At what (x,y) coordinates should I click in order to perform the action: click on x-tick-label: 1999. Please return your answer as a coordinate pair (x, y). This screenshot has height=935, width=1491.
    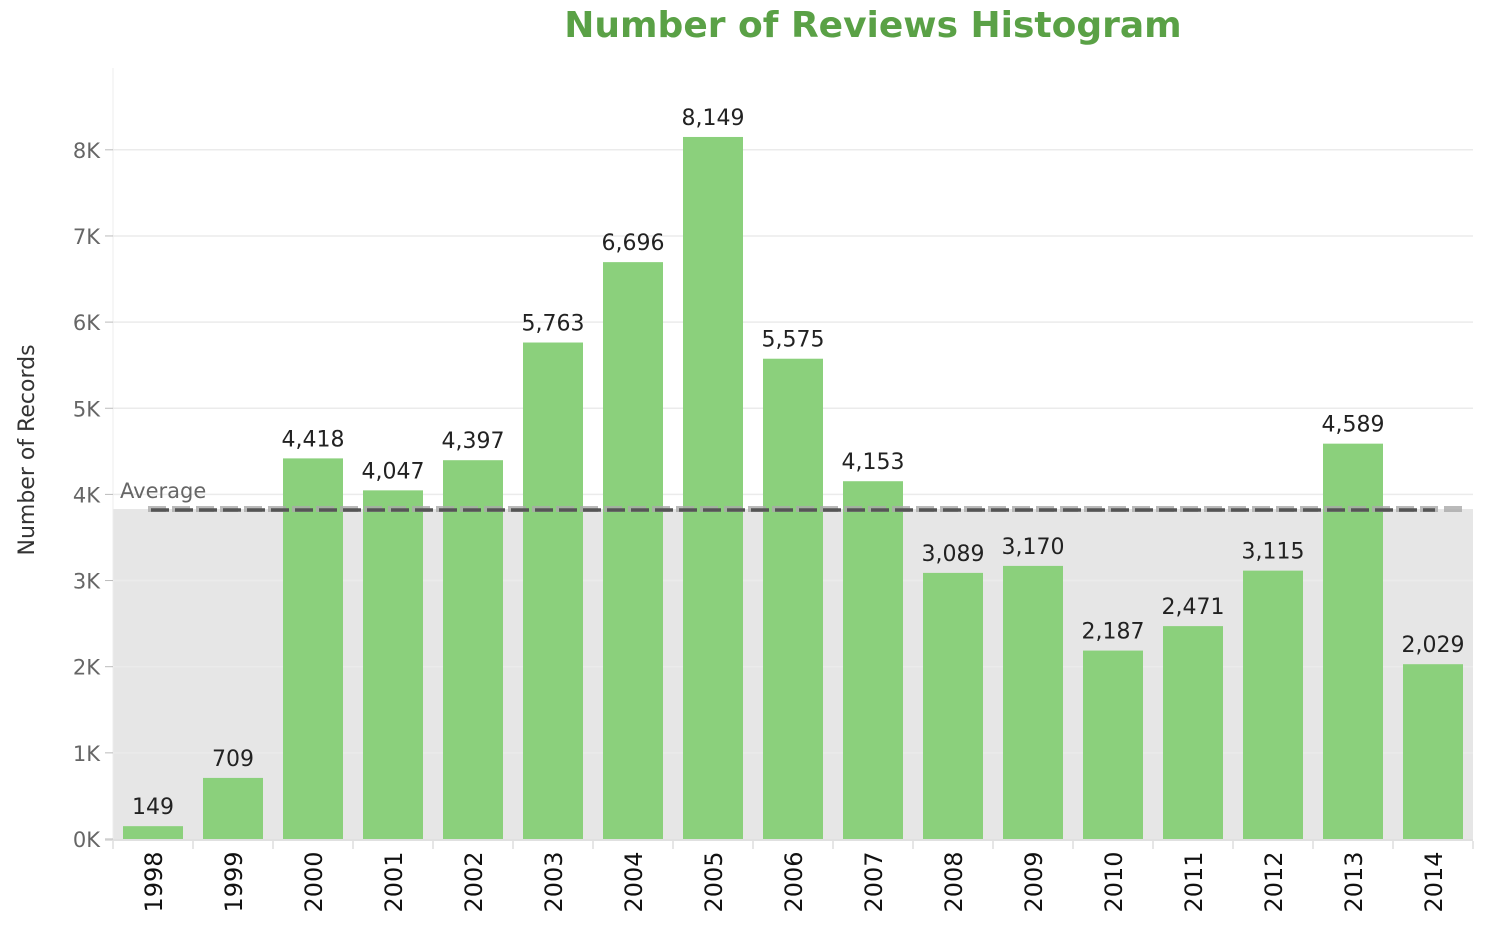
    Looking at the image, I should click on (234, 881).